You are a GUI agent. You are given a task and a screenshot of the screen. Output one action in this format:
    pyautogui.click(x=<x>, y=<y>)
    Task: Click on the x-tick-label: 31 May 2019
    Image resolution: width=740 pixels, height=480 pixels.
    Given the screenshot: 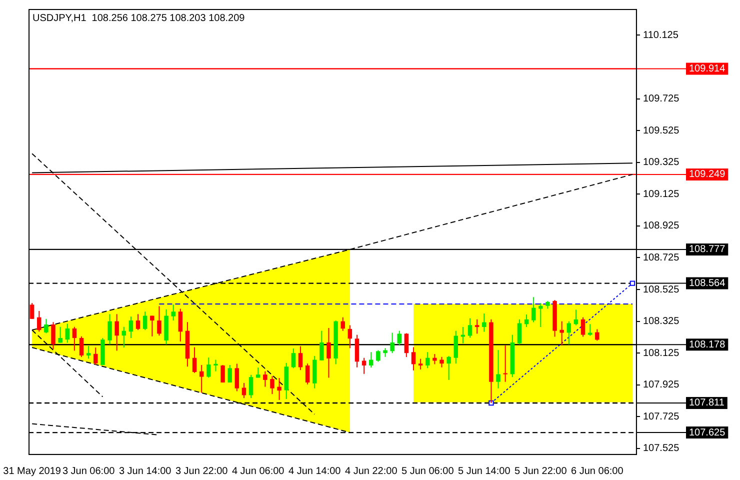 What is the action you would take?
    pyautogui.click(x=32, y=471)
    